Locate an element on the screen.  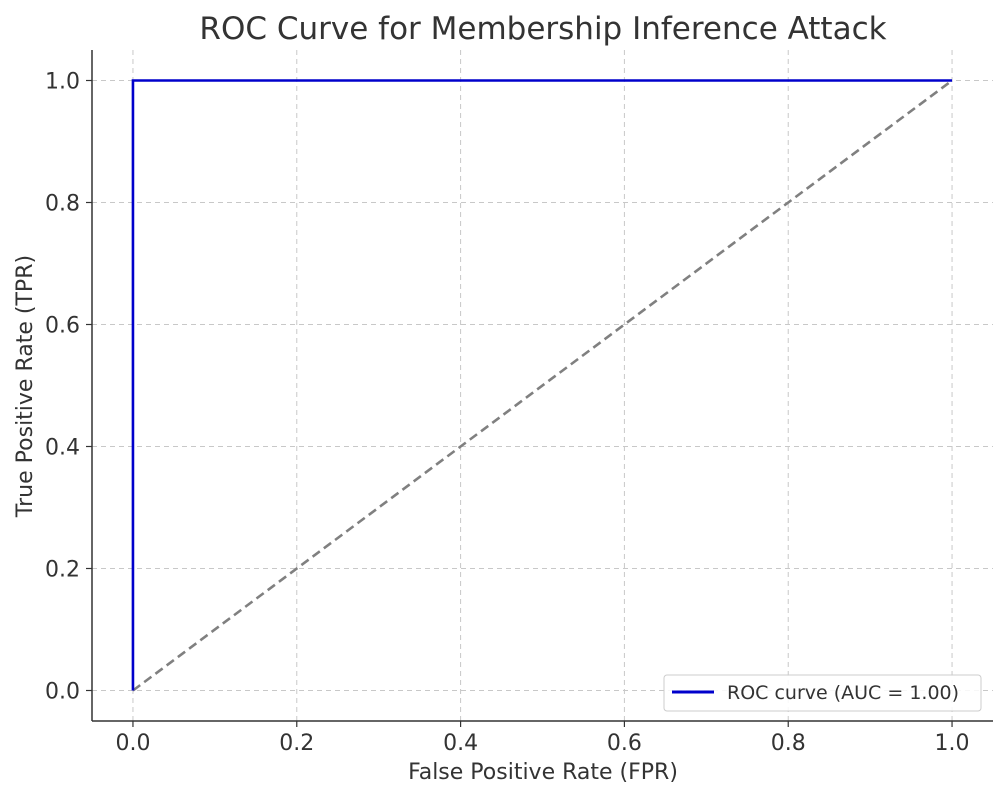
y-ticks: 0.0 0.2 0.4 0.6 0.8 1.0 is located at coordinates (68, 387).